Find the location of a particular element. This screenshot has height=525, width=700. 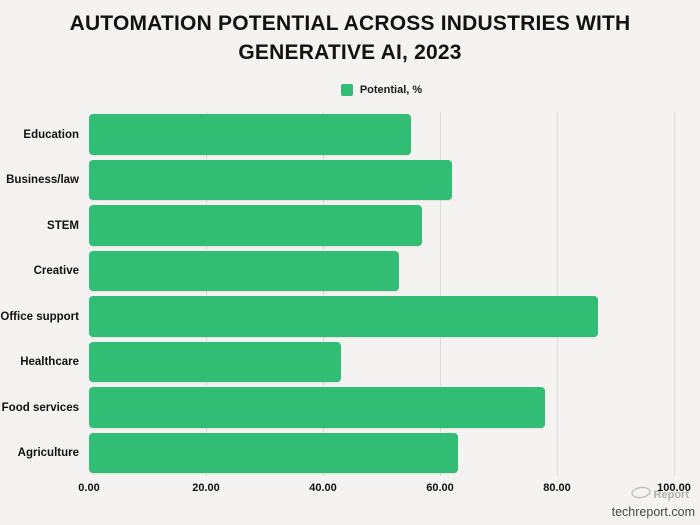

x-tick-label: 20.00 is located at coordinates (206, 488).